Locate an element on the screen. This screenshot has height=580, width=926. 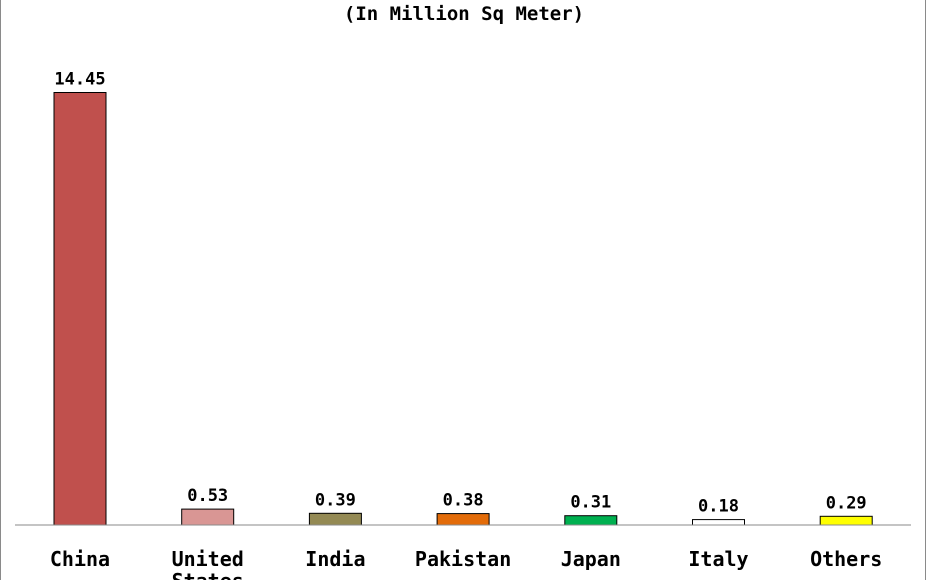
bar-italy is located at coordinates (718, 522).